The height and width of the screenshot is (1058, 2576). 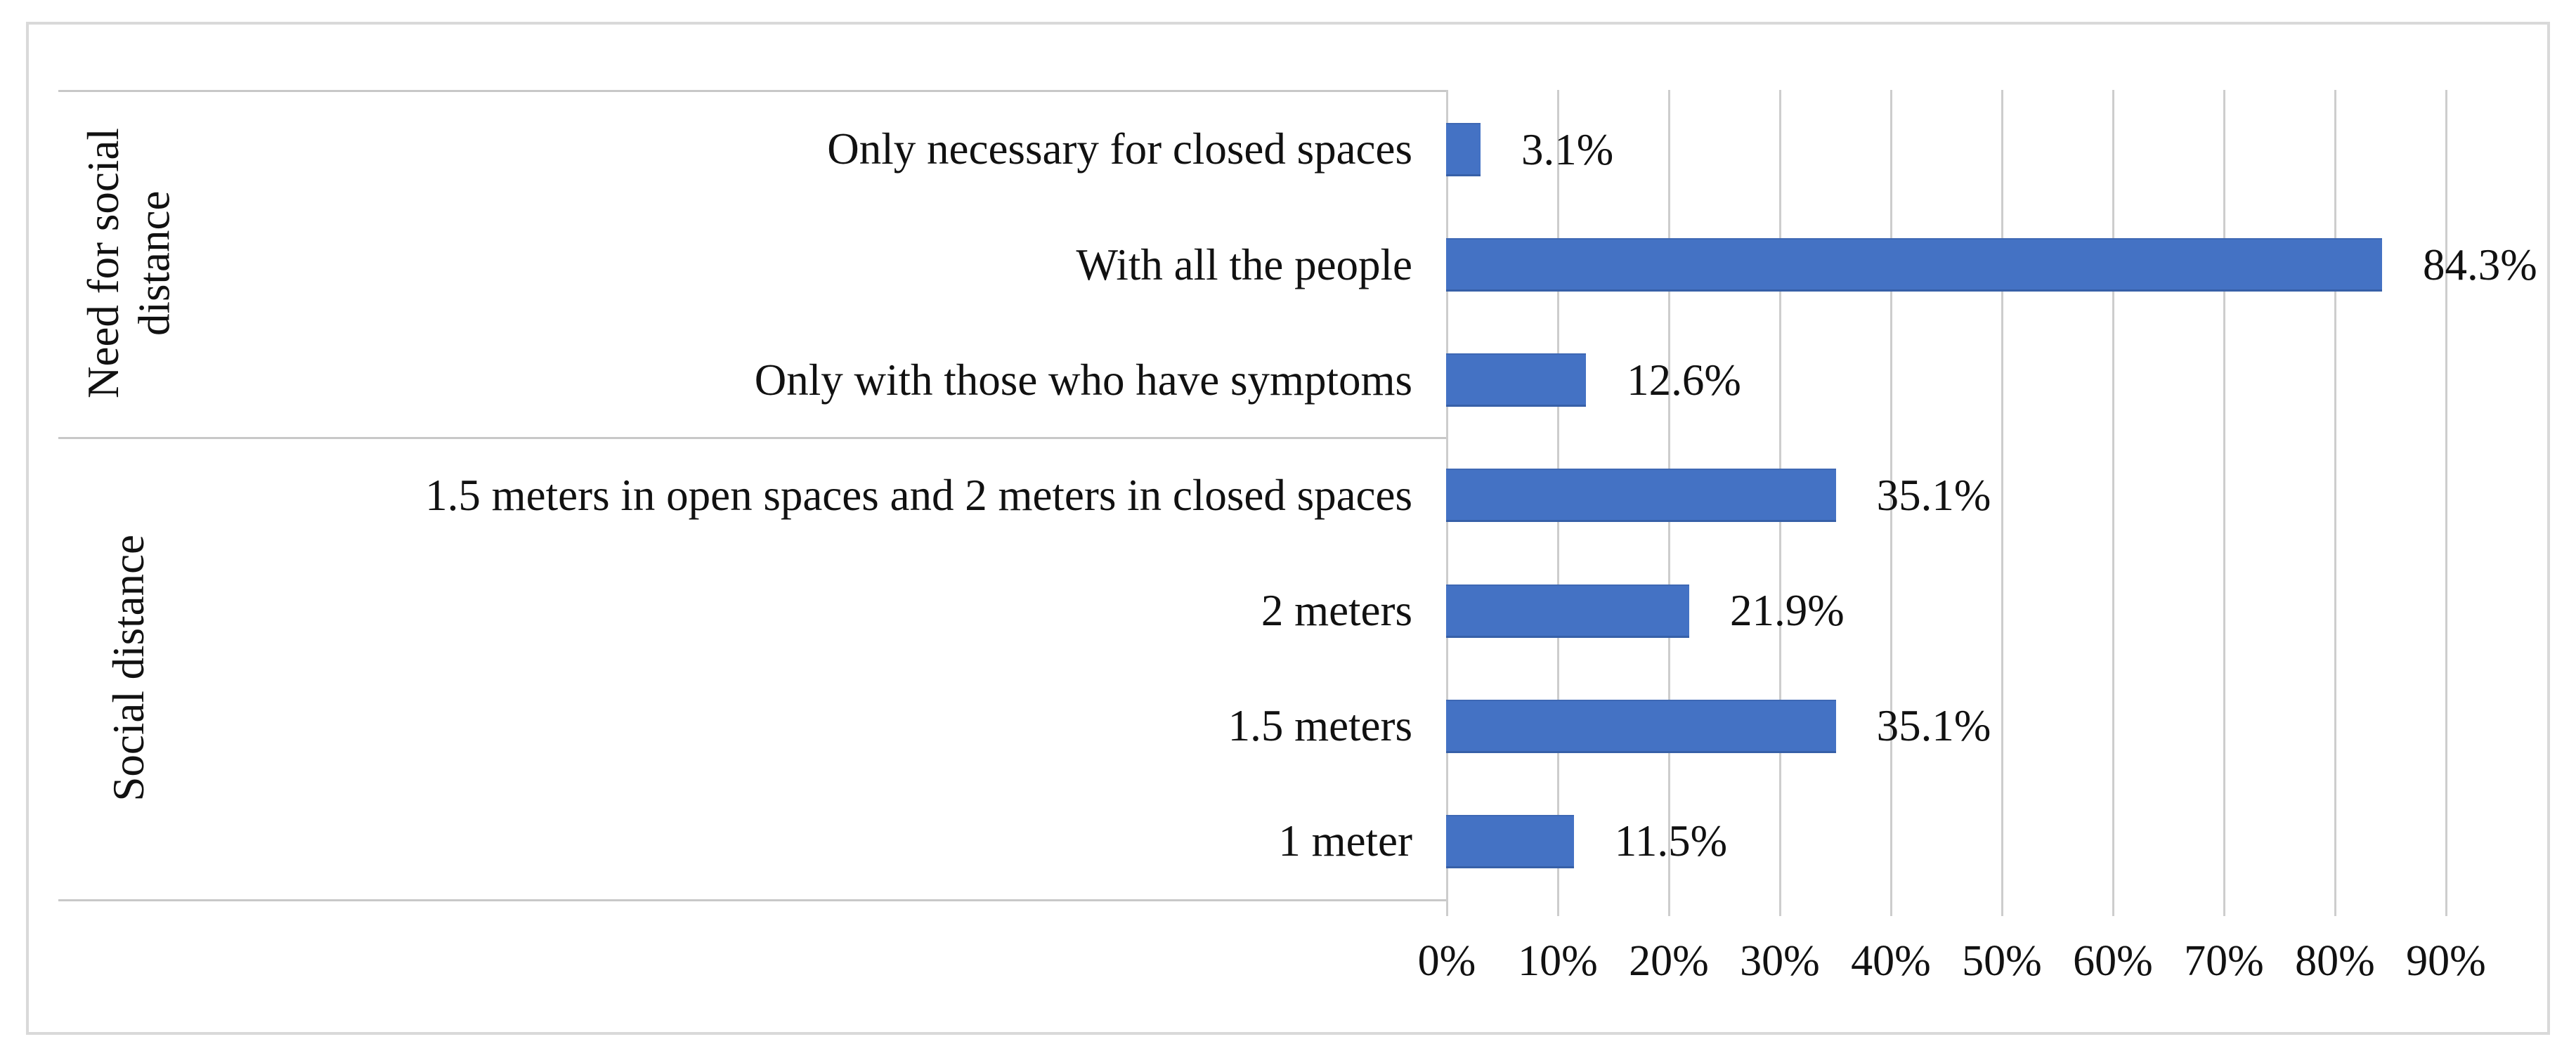 I want to click on category-label: Only necessary for closed spaces, so click(x=1119, y=149).